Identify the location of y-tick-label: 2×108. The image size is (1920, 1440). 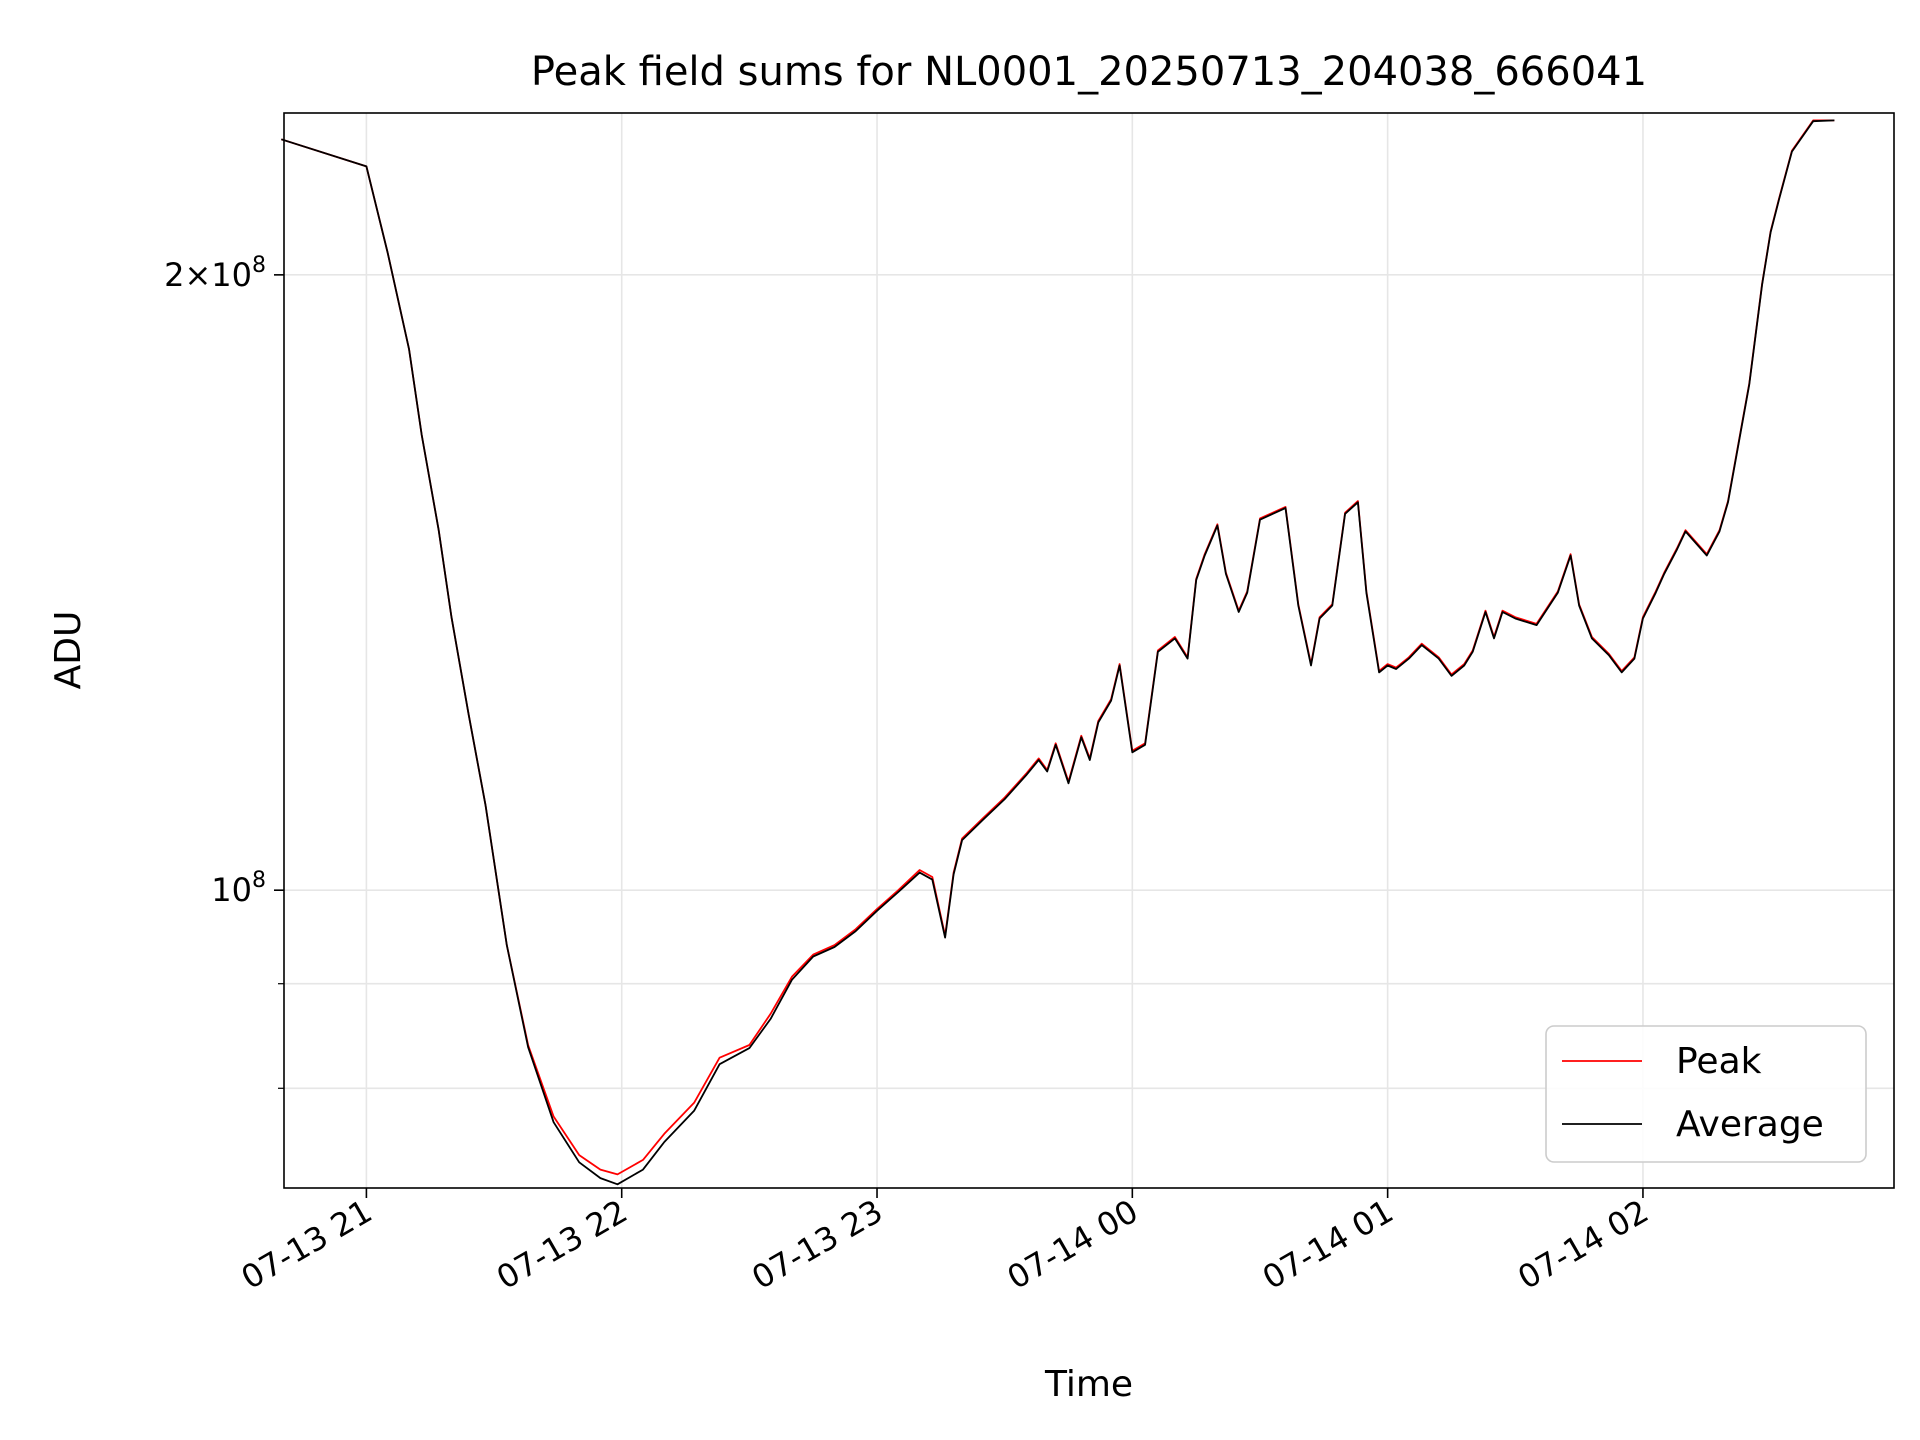
(215, 273).